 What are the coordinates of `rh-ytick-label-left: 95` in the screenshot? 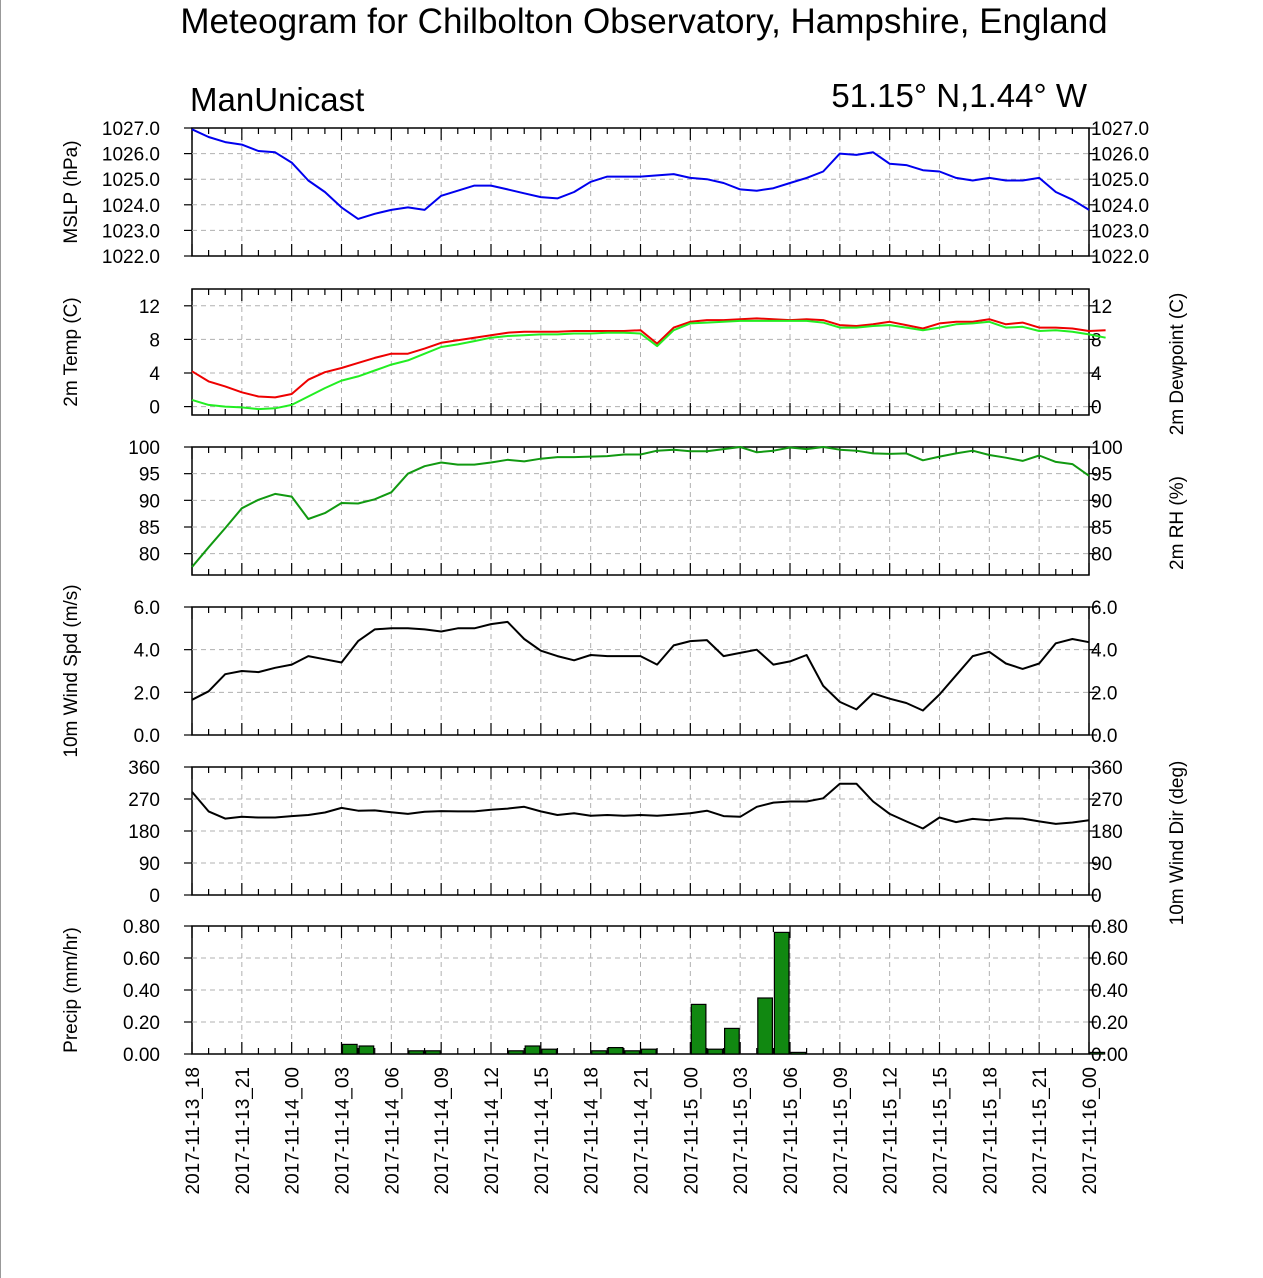 It's located at (149, 475).